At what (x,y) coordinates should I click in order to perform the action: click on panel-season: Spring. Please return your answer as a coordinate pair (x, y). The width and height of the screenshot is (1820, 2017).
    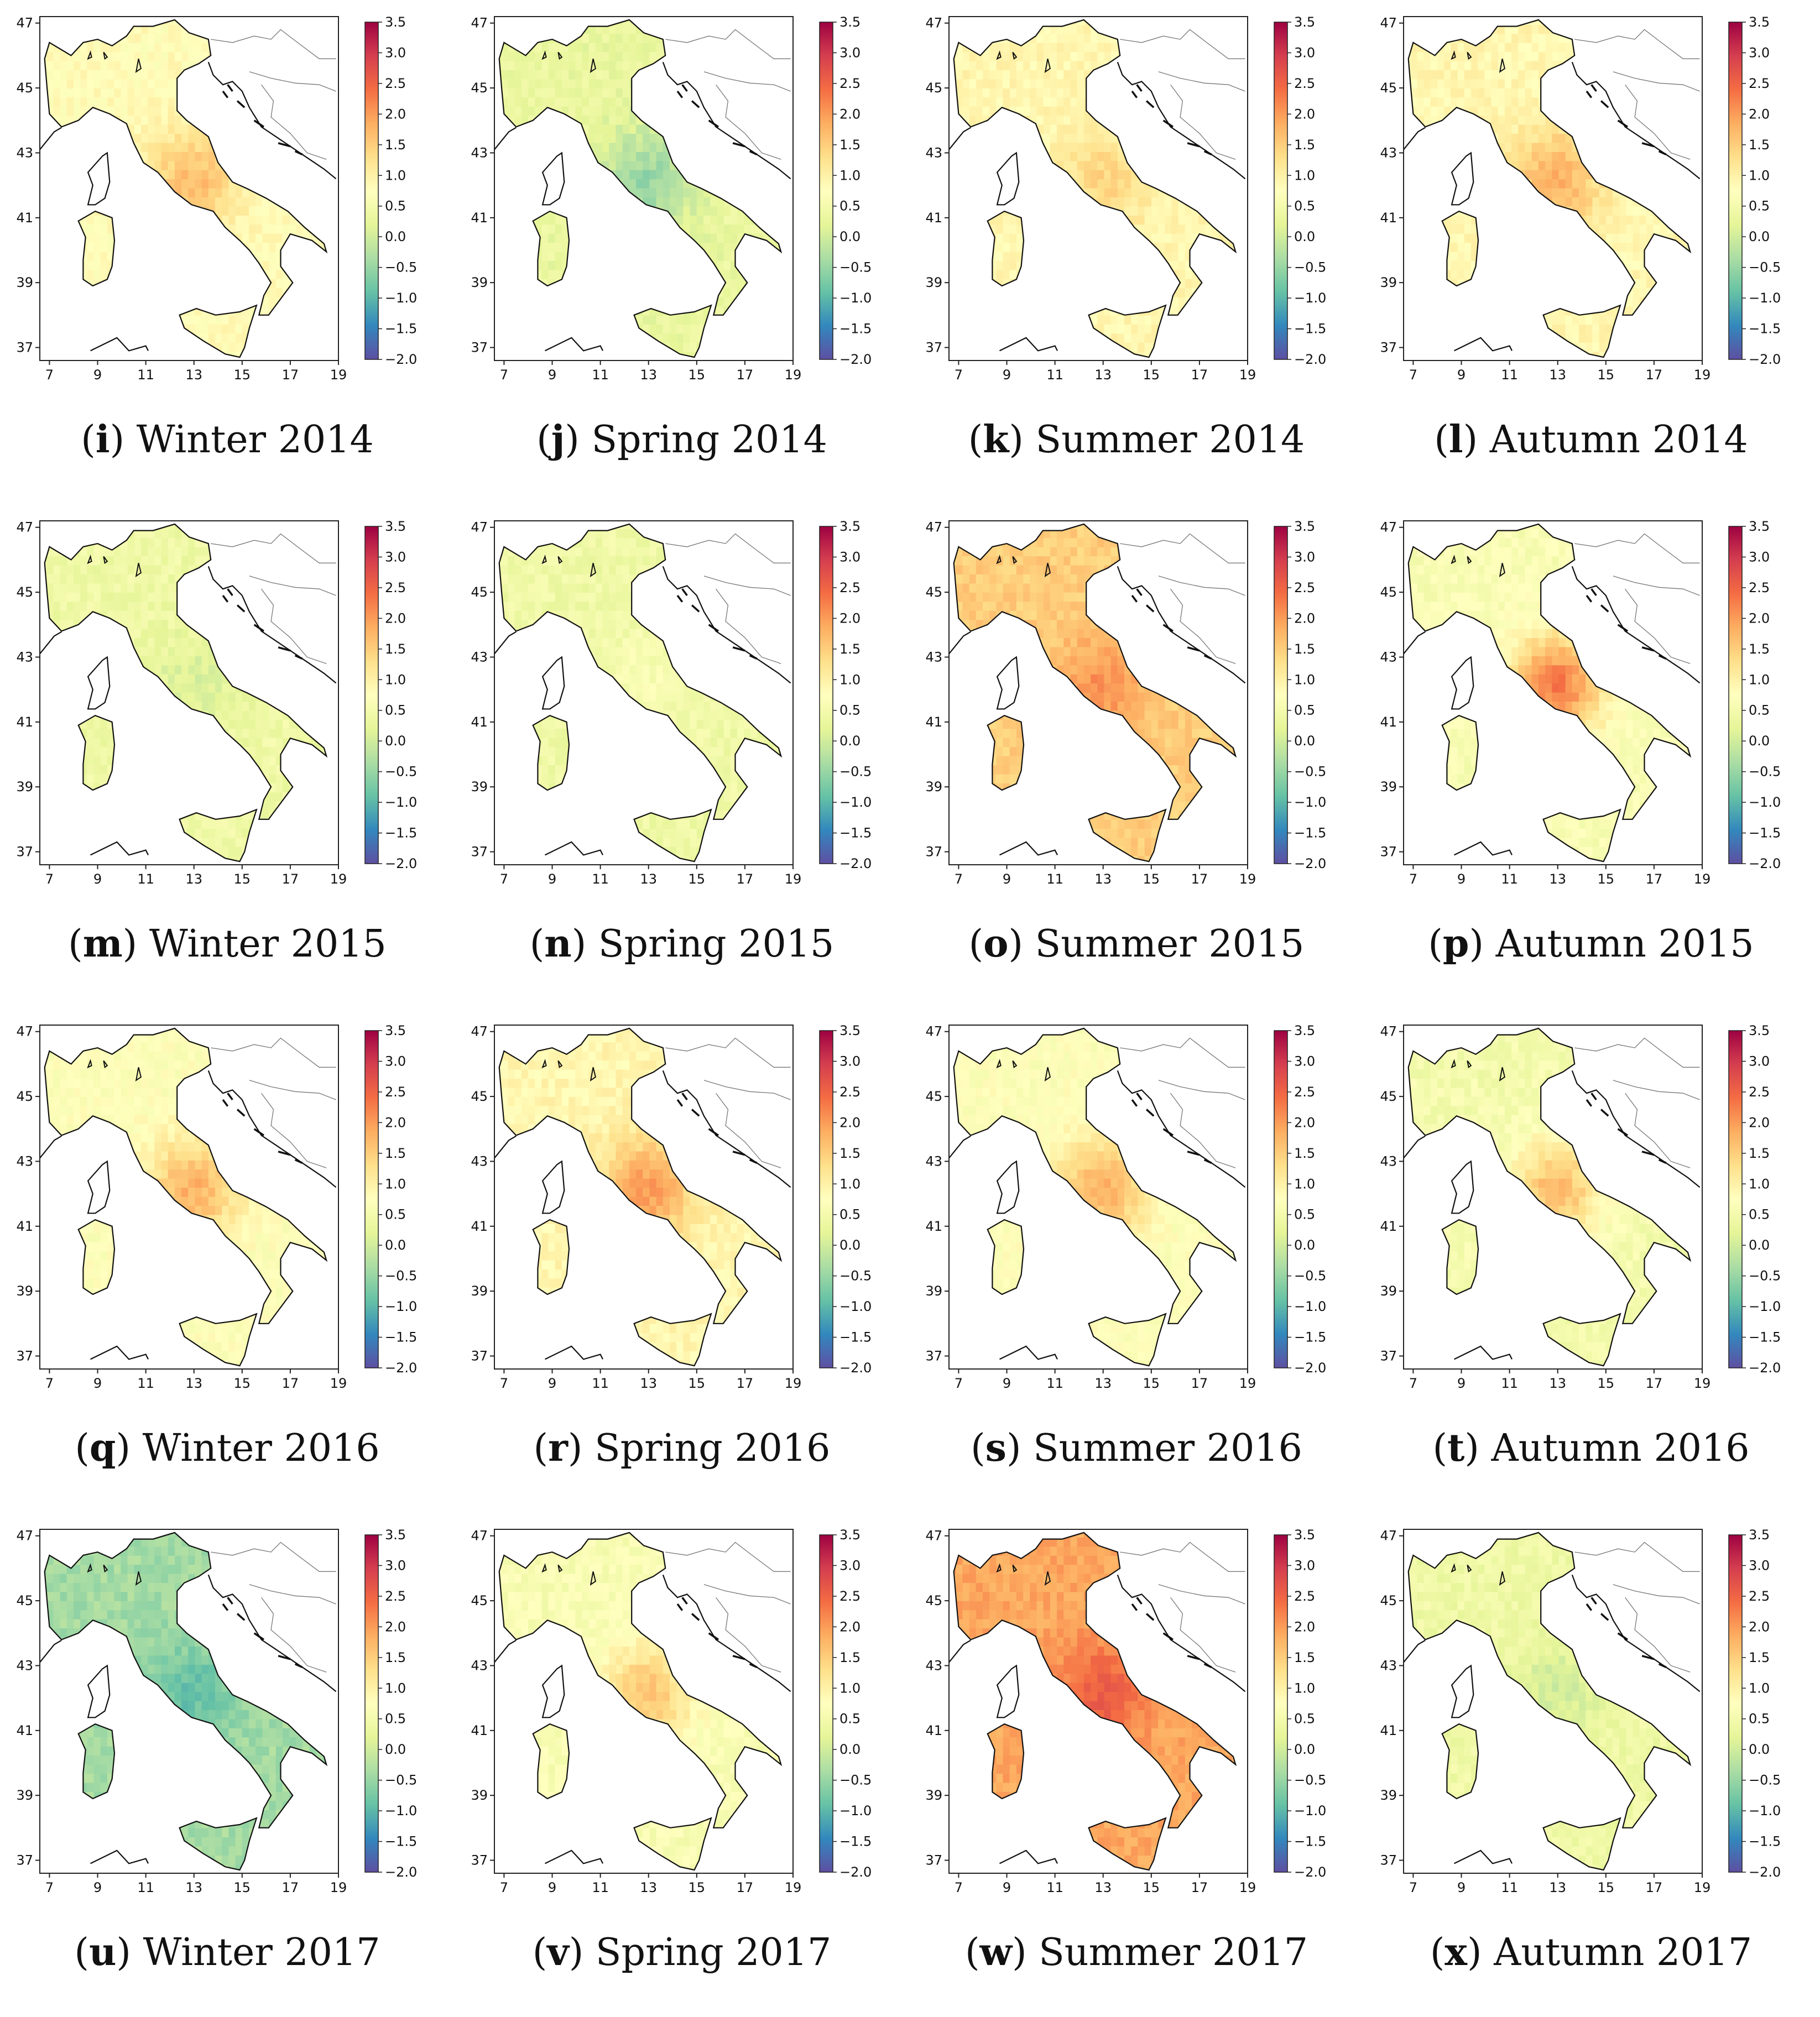
    Looking at the image, I should click on (655, 440).